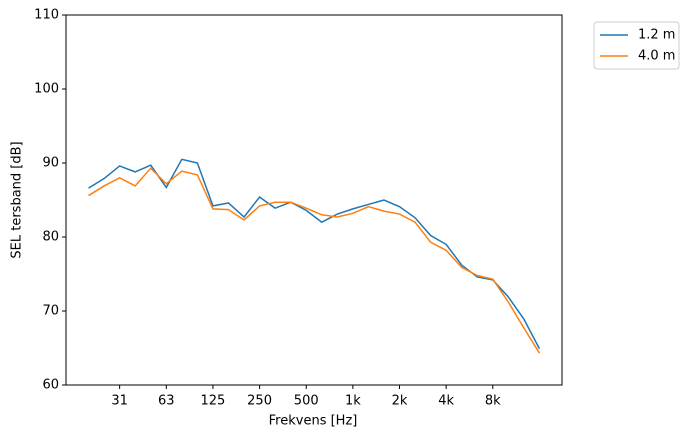  Describe the element at coordinates (656, 56) in the screenshot. I see `legend-label: 4.0 m` at that location.